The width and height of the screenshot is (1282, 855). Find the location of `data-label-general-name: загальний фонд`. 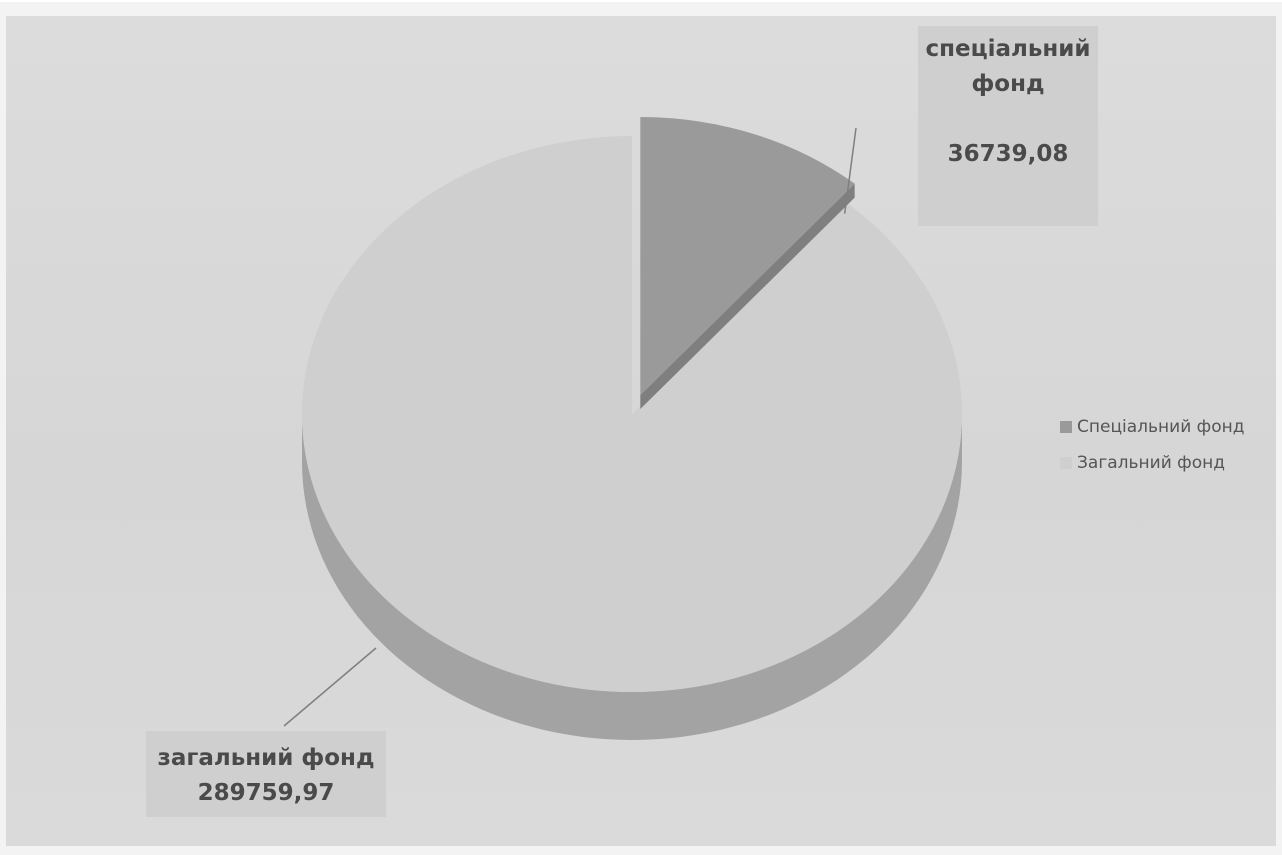

data-label-general-name: загальний фонд is located at coordinates (266, 758).